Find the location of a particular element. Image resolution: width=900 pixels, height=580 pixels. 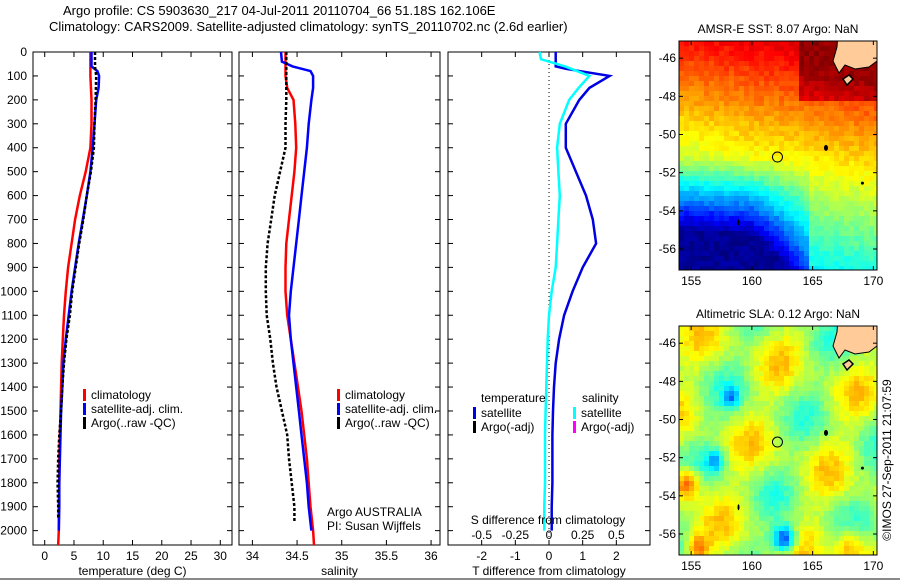

series-salinity-satellite is located at coordinates (565, 291).